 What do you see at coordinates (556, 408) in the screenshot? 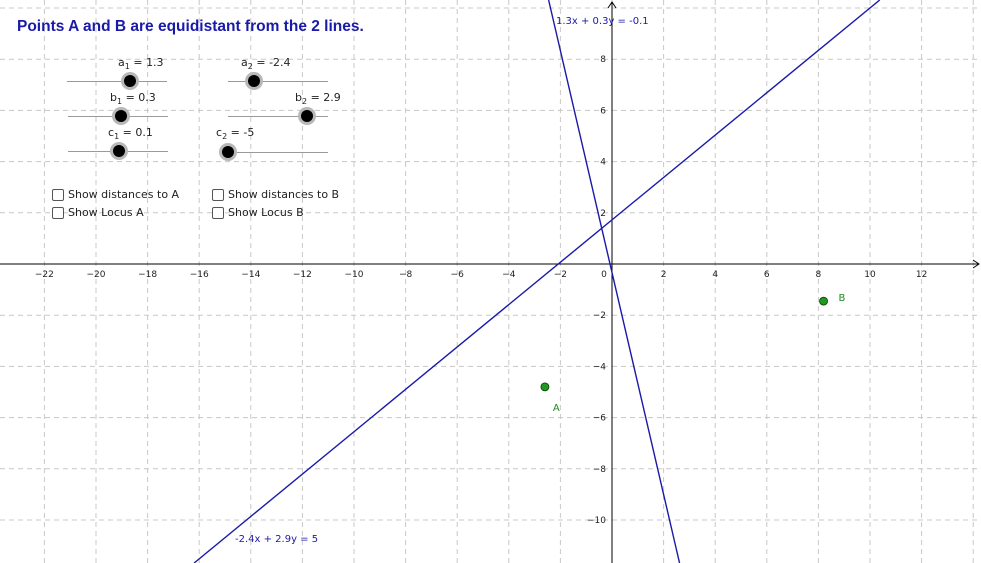
I see `point-label-A: A` at bounding box center [556, 408].